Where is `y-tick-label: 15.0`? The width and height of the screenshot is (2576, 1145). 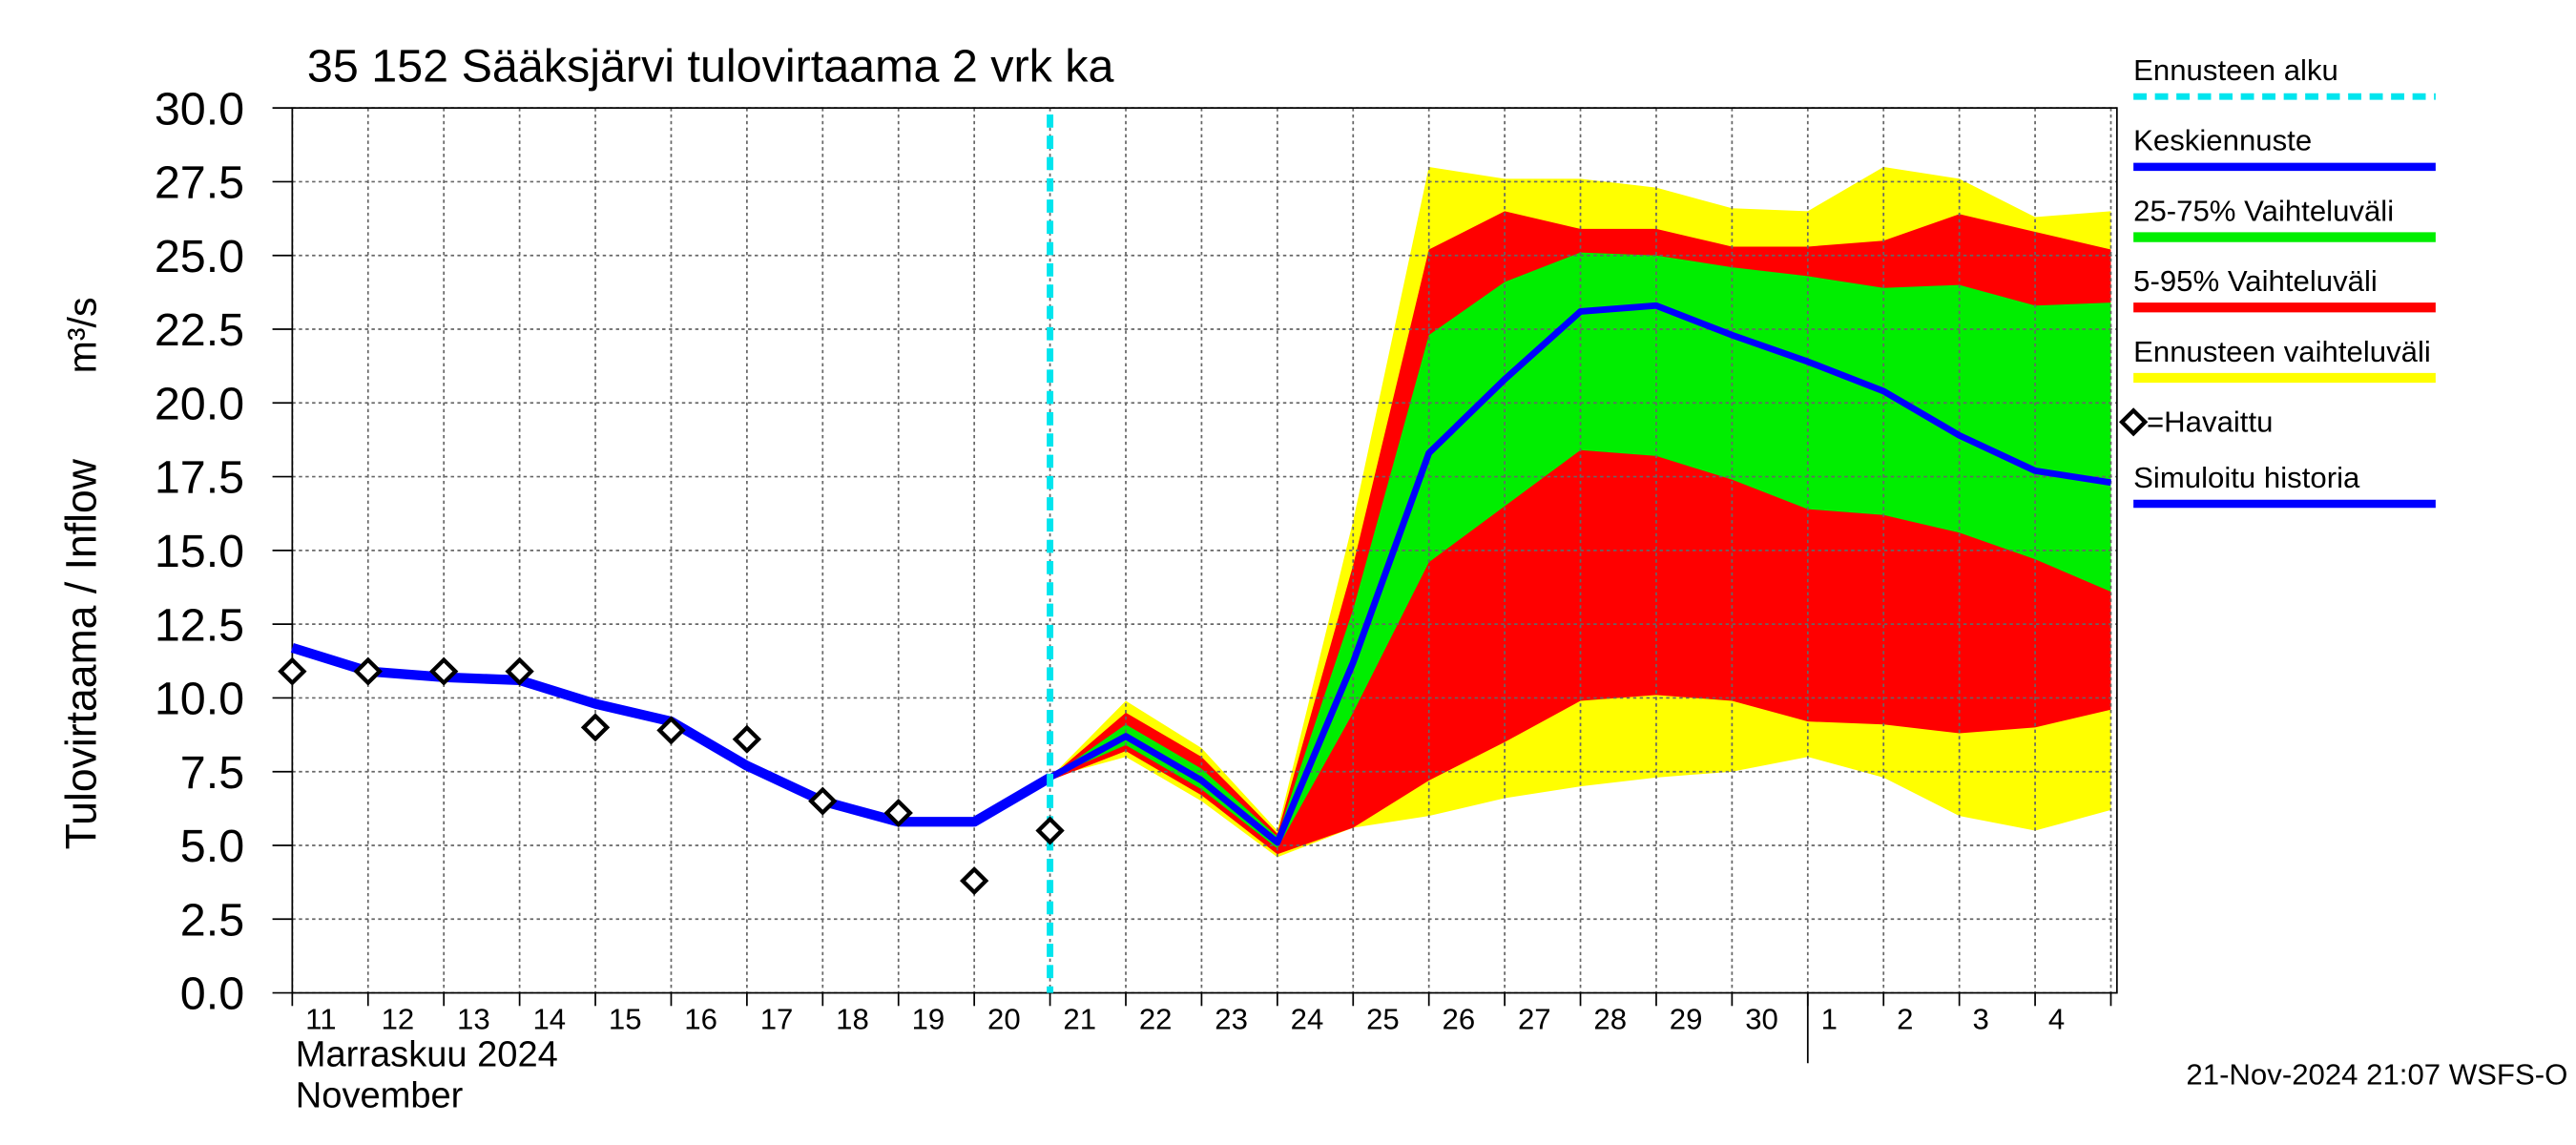 y-tick-label: 15.0 is located at coordinates (199, 551).